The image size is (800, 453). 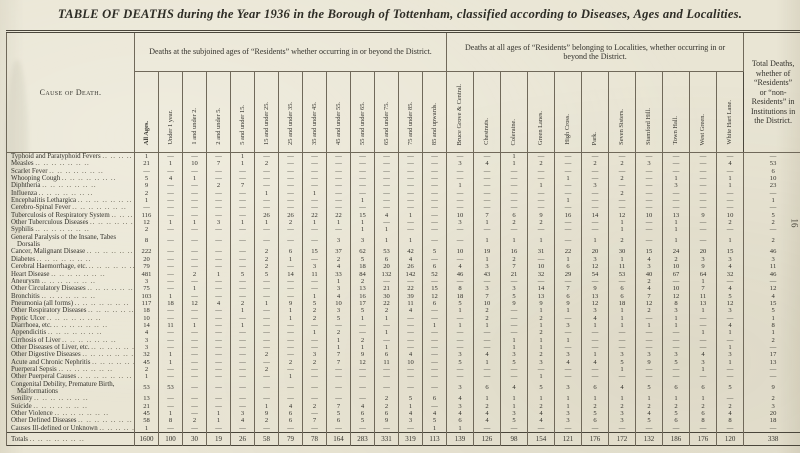 What do you see at coordinates (146, 388) in the screenshot?
I see `value-cell: 53` at bounding box center [146, 388].